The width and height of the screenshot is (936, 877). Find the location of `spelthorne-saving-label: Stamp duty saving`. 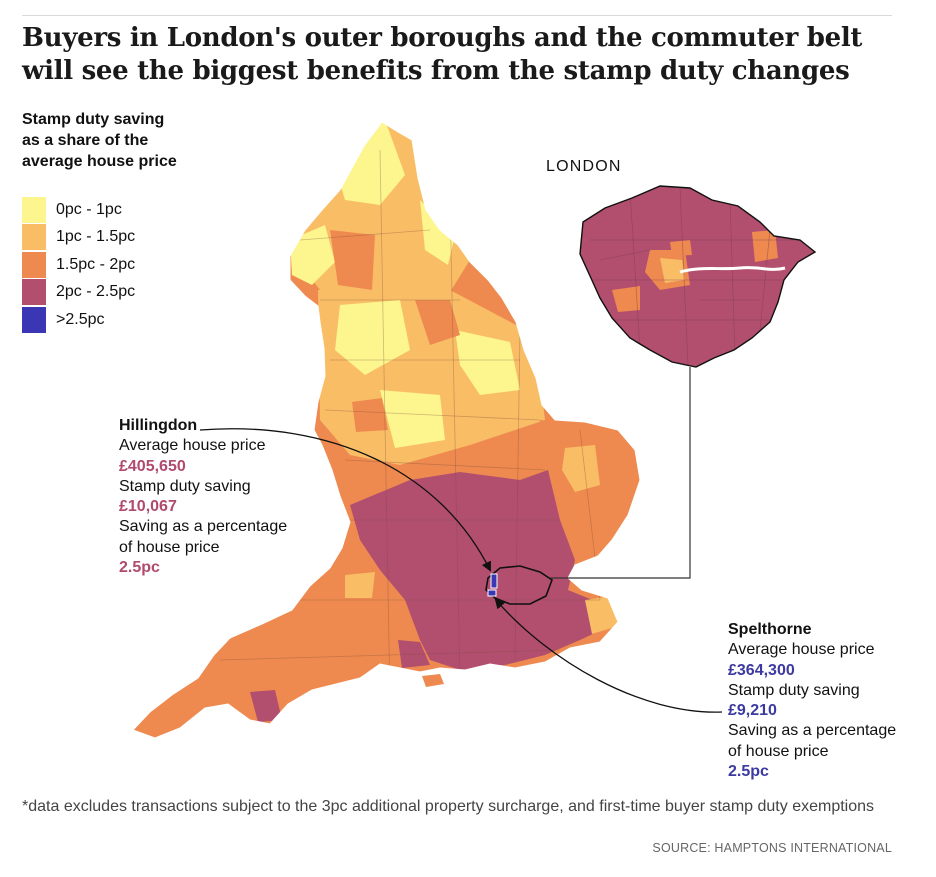

spelthorne-saving-label: Stamp duty saving is located at coordinates (794, 690).